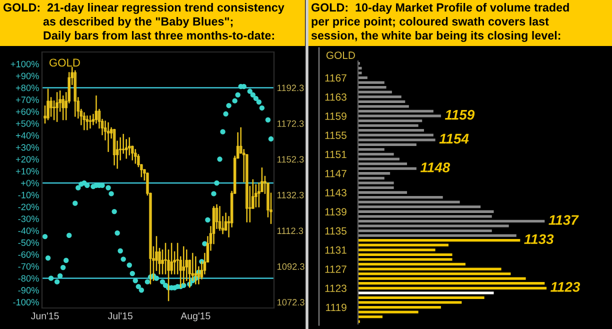  What do you see at coordinates (335, 116) in the screenshot?
I see `y-tick-label: 1159` at bounding box center [335, 116].